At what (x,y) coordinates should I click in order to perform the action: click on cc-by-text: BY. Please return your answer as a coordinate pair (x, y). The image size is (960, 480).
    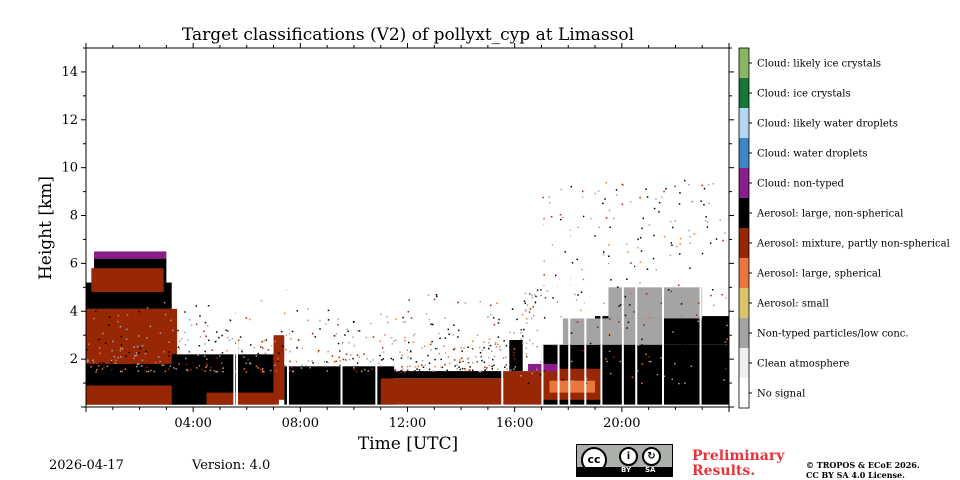
    Looking at the image, I should click on (626, 470).